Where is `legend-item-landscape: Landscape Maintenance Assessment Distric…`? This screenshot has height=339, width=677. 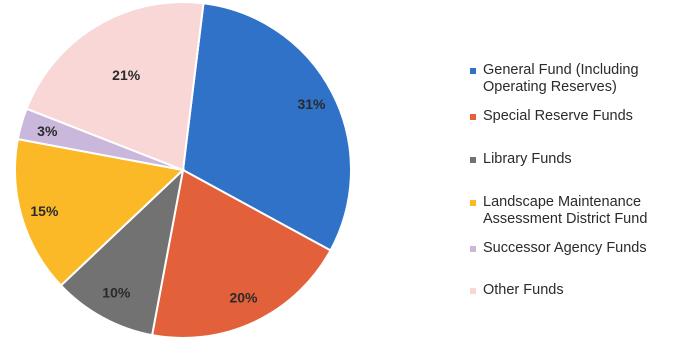 legend-item-landscape: Landscape Maintenance Assessment Distric… is located at coordinates (558, 211).